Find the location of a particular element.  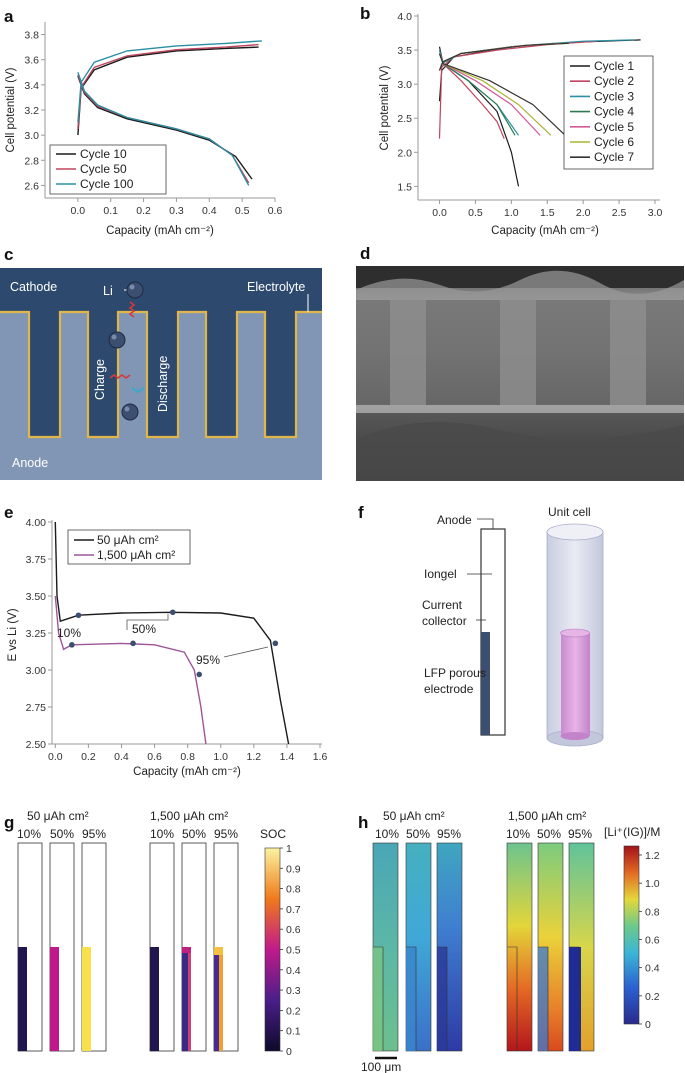

electrode-cylinder is located at coordinates (575, 684).